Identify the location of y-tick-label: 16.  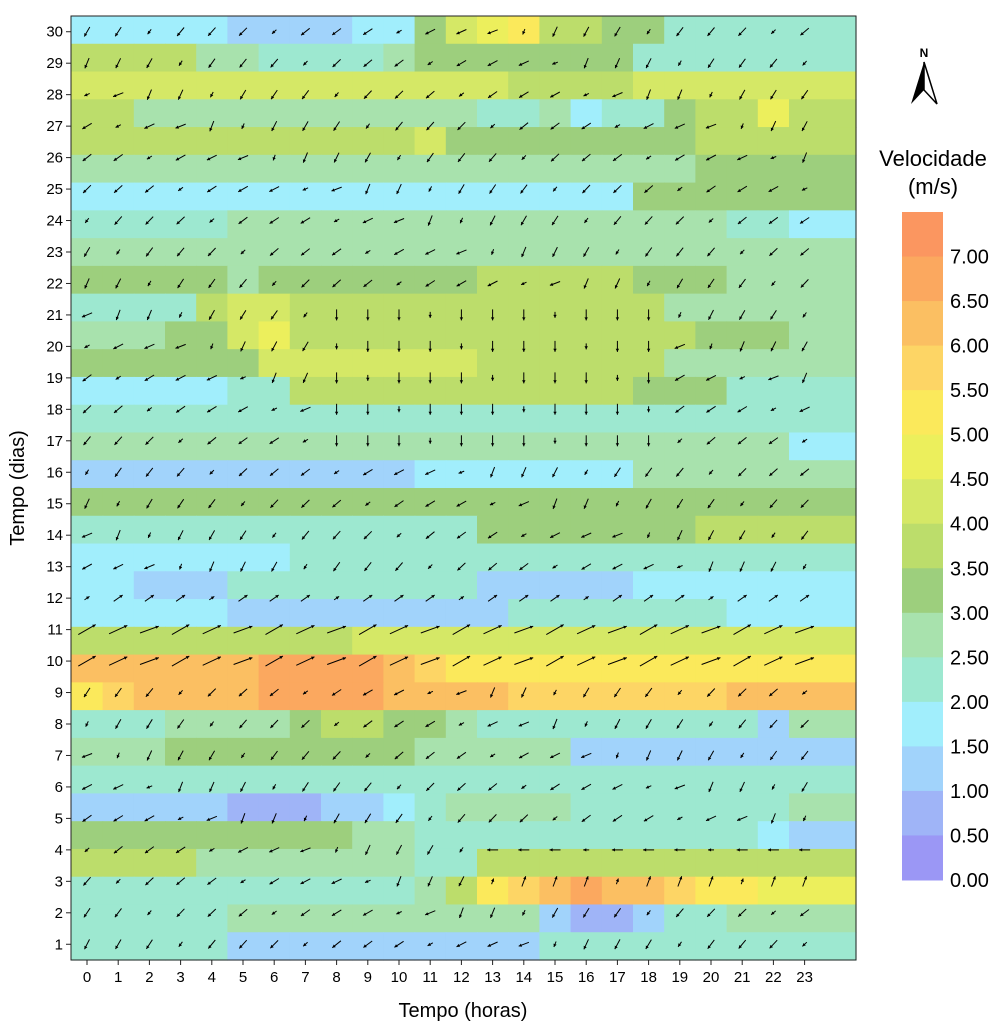
(54, 472).